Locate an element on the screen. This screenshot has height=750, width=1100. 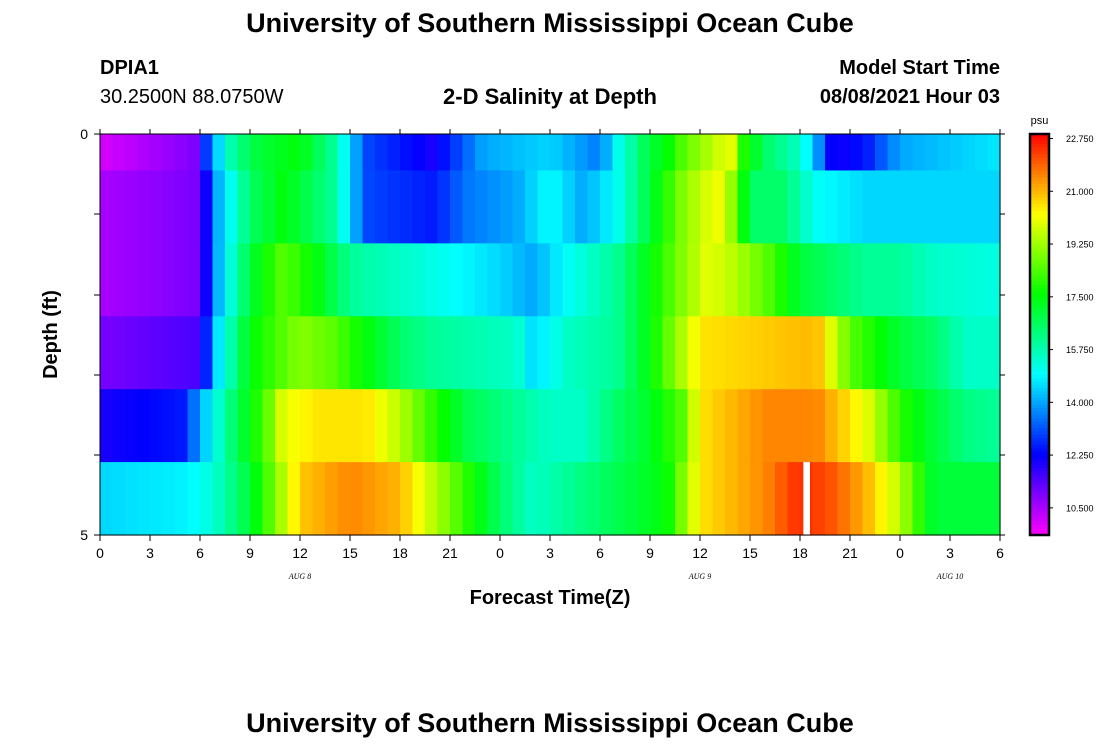
x-tick-label: 15 is located at coordinates (350, 553).